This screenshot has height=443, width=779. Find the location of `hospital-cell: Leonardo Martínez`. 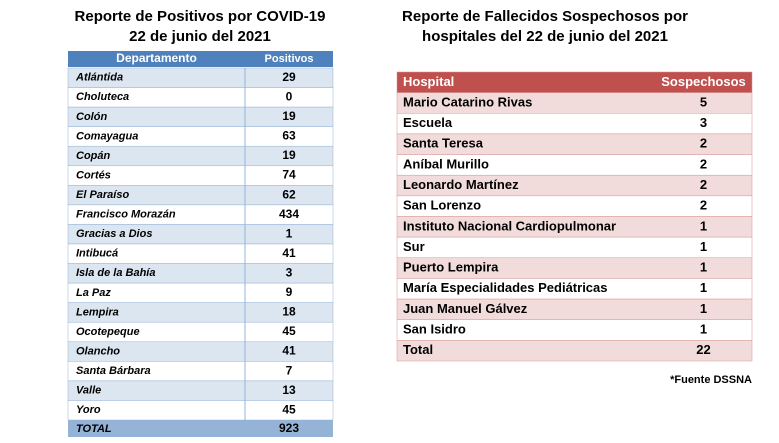

hospital-cell: Leonardo Martínez is located at coordinates (461, 184).